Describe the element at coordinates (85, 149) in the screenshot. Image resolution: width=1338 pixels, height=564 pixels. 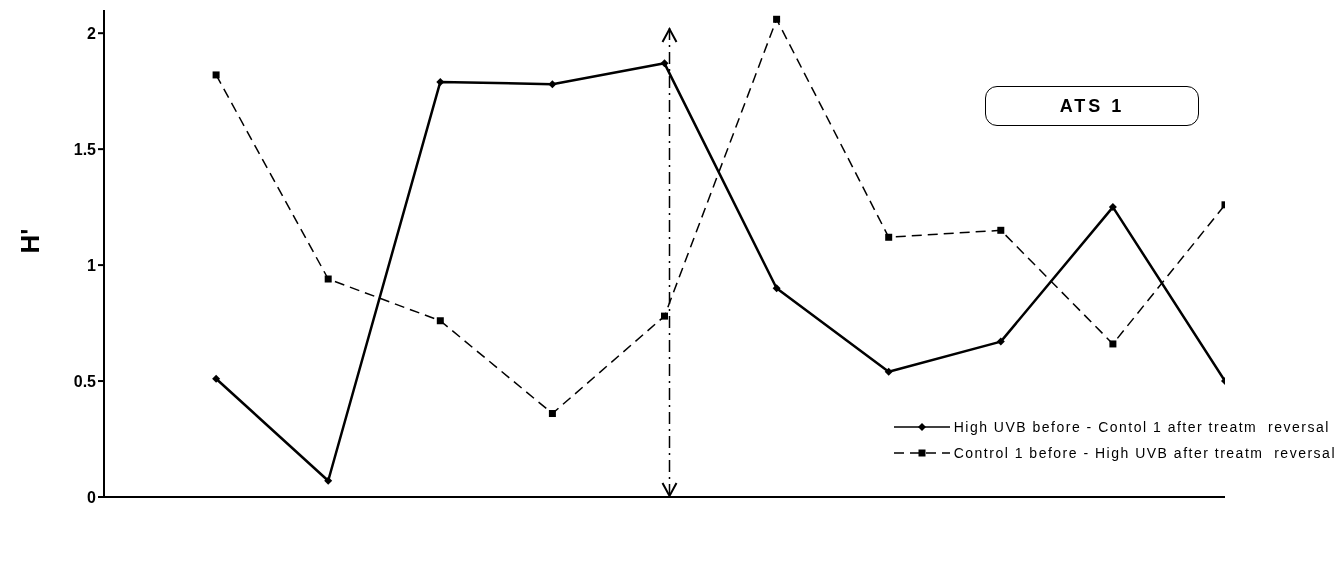
I see `y-tick-label: 1.5` at that location.